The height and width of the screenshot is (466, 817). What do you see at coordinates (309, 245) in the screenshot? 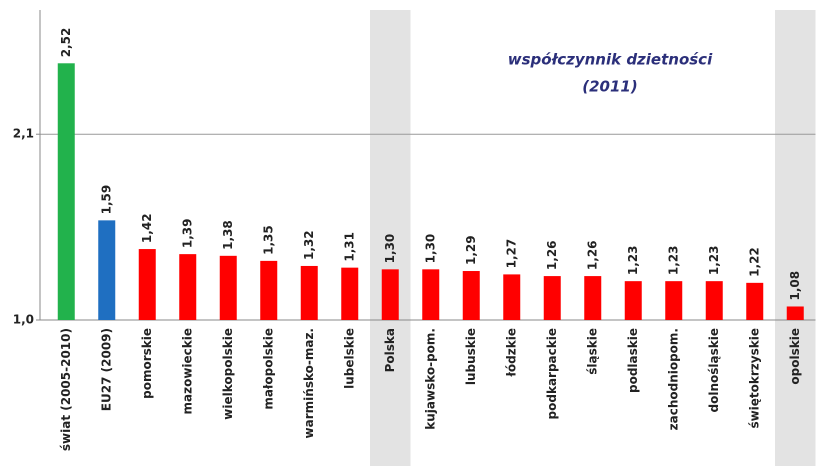
I see `value-label: 1,32` at bounding box center [309, 245].